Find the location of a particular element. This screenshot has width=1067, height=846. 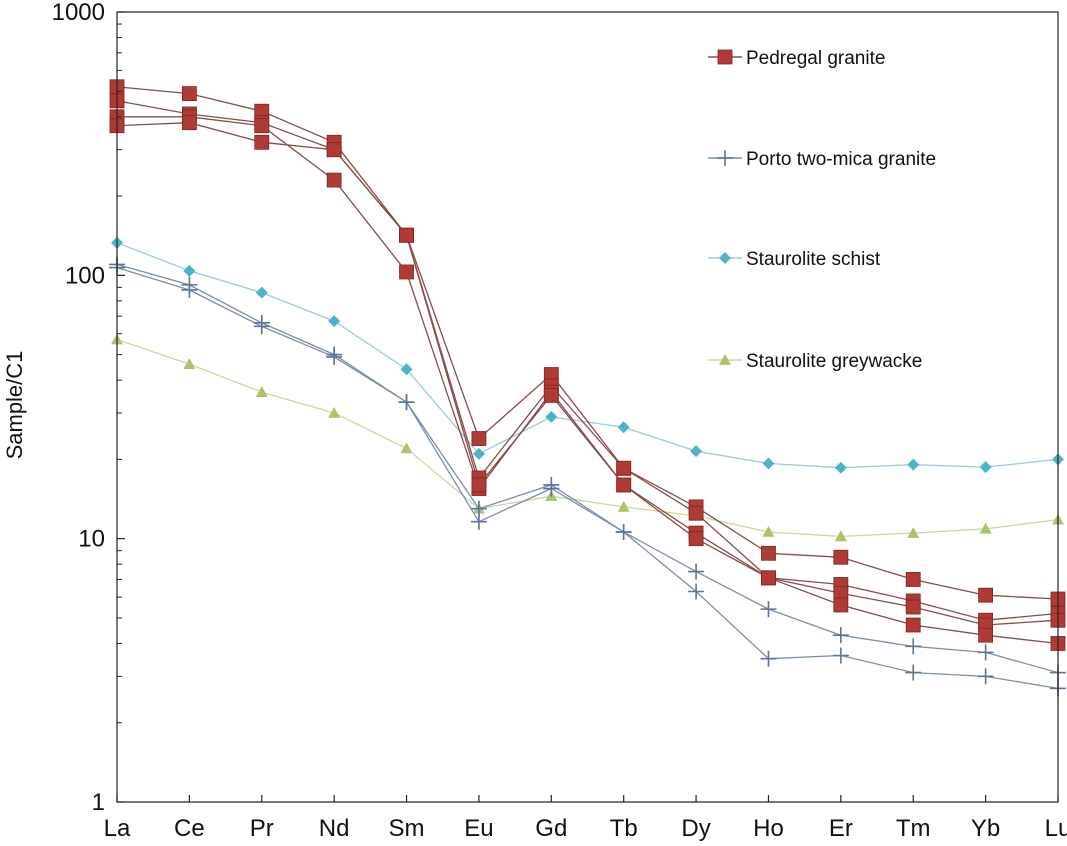

y-tick-label: 10 is located at coordinates (91, 539).